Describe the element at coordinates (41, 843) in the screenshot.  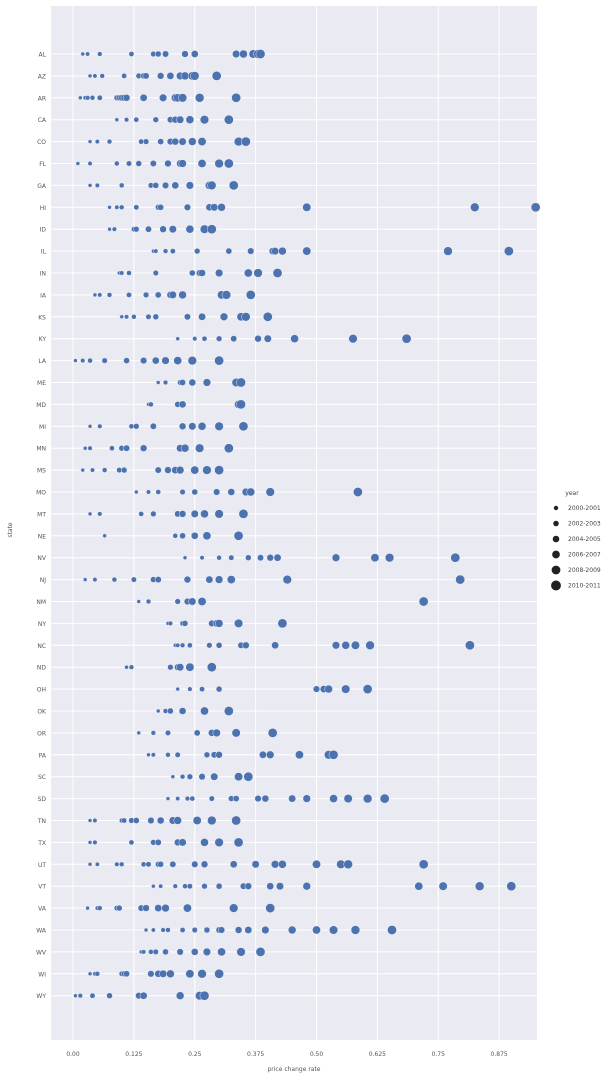
I see `y-tick-label: TX` at that location.